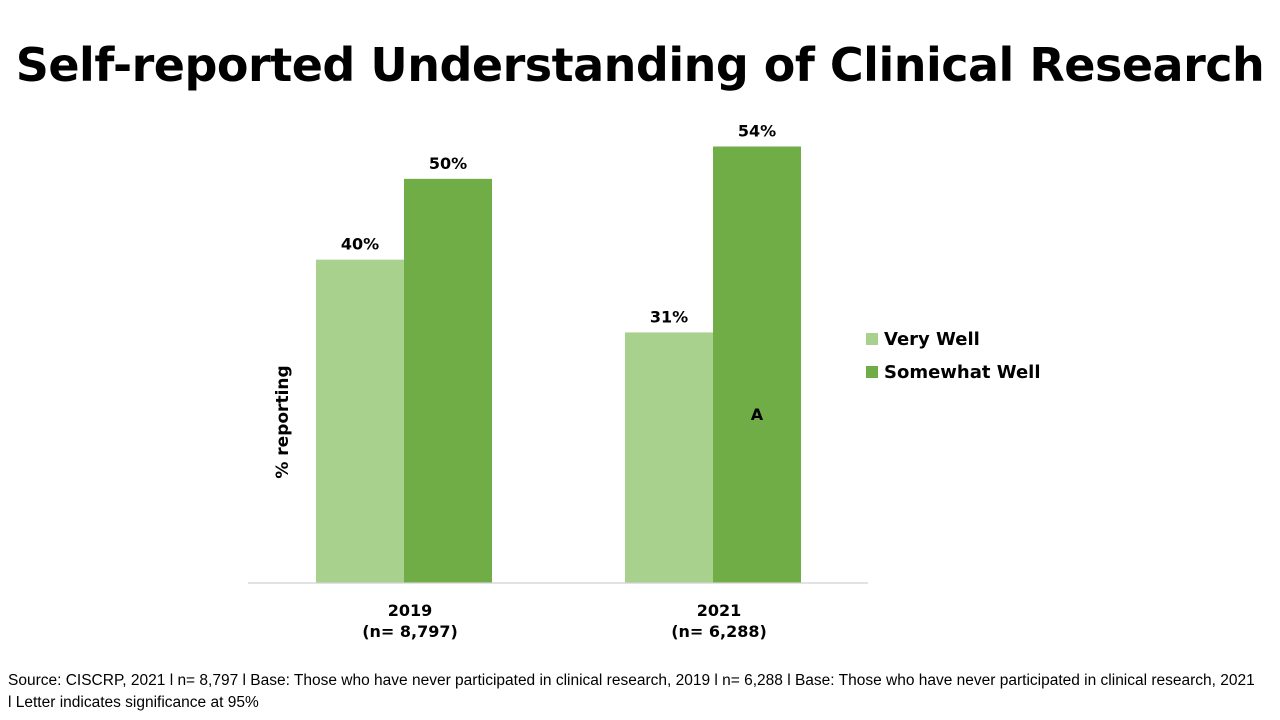 The image size is (1280, 720). Describe the element at coordinates (962, 372) in the screenshot. I see `legend-label-somewhat-well: Somewhat Well` at that location.